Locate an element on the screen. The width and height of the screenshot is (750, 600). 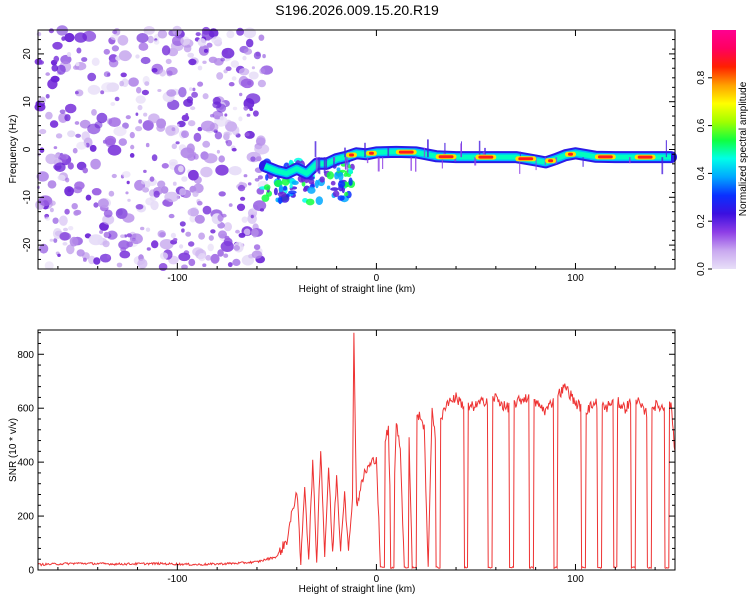
colorbar-tick-label: 0.8 is located at coordinates (701, 77).